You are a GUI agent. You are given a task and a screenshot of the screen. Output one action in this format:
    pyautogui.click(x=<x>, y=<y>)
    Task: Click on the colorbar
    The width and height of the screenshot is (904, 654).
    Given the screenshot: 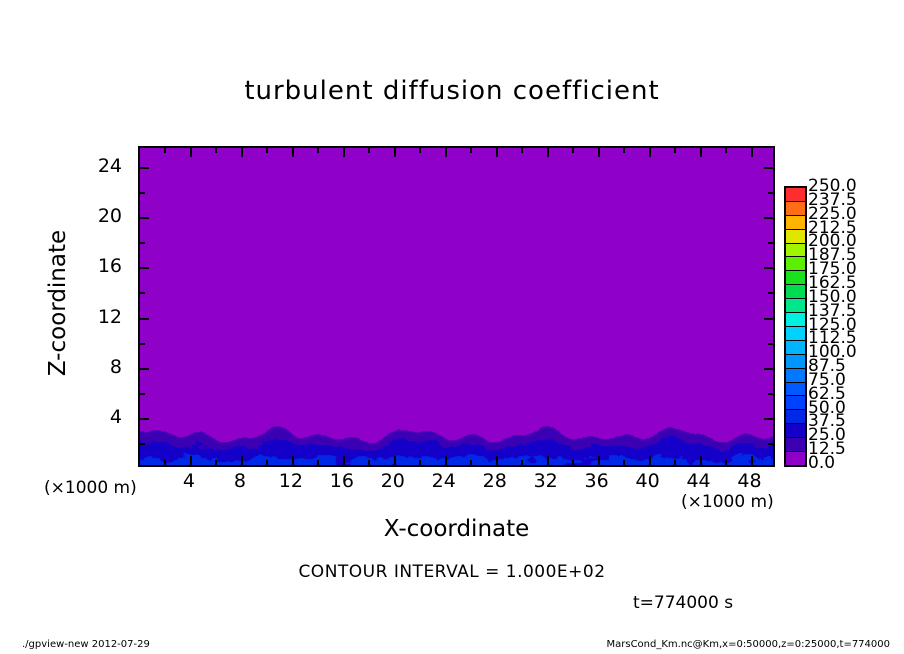 What is the action you would take?
    pyautogui.click(x=795, y=326)
    